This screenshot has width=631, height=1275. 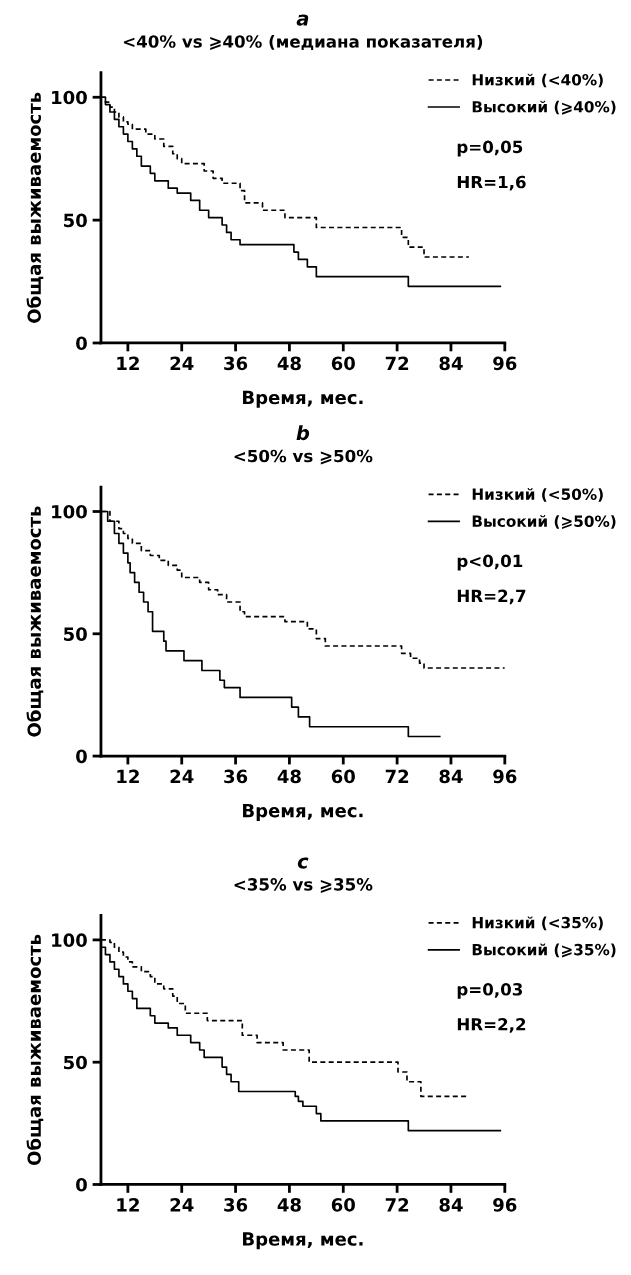 What do you see at coordinates (303, 885) in the screenshot?
I see `chart-subtitle: <35% vs ⩾35%` at bounding box center [303, 885].